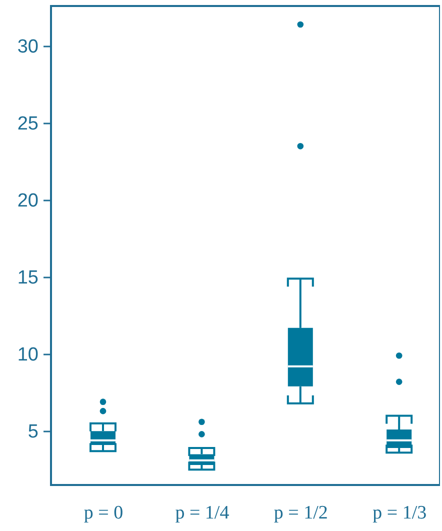 This screenshot has width=442, height=531. I want to click on y-tick-label: 25, so click(27, 124).